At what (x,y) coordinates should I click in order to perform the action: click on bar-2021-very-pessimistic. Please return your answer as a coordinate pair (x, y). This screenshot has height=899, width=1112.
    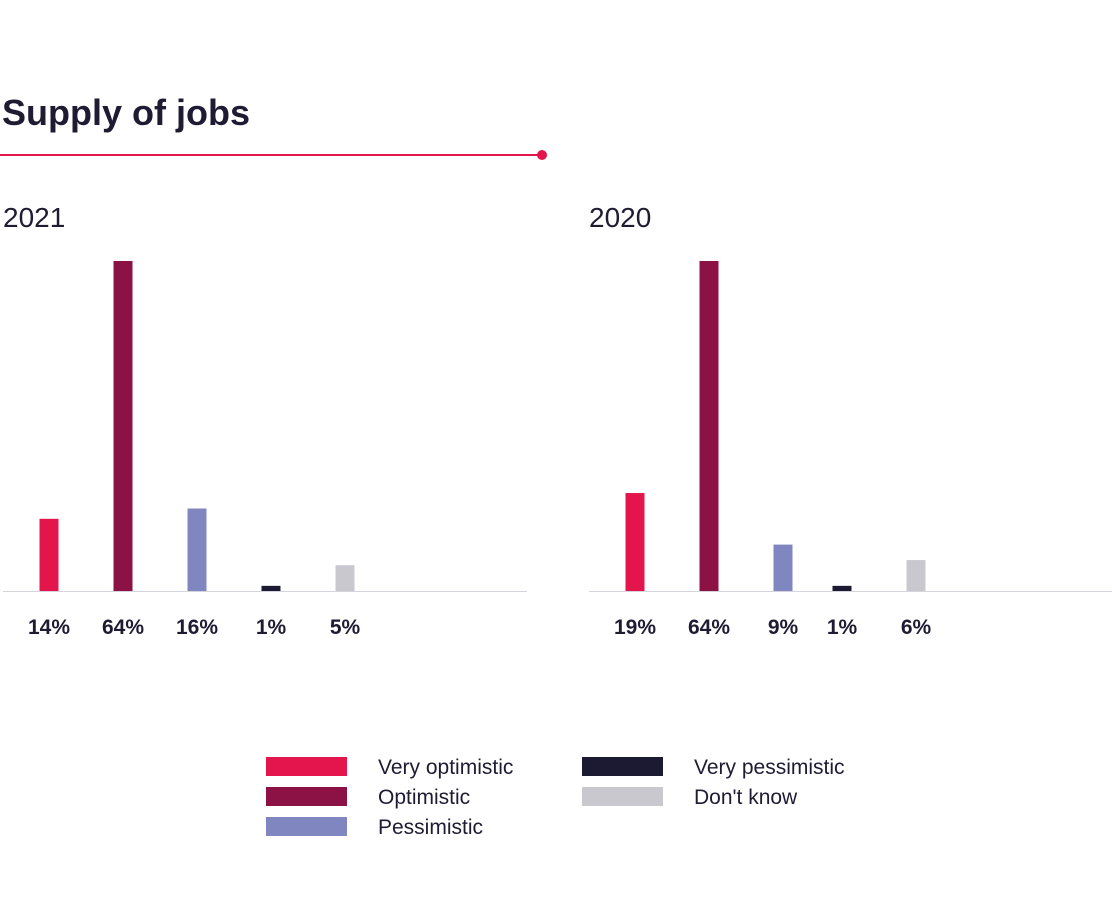
    Looking at the image, I should click on (271, 588).